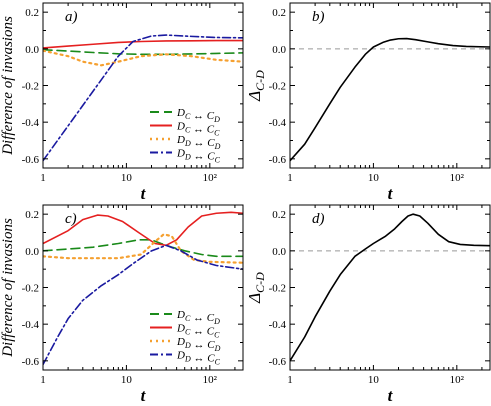  I want to click on panel-label: c), so click(71, 219).